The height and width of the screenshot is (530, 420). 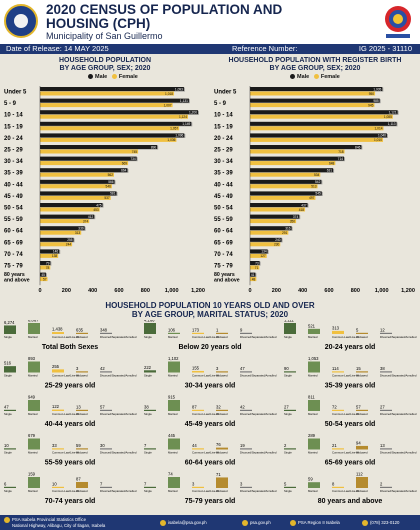 What do you see at coordinates (6, 406) in the screenshot?
I see `marital-value-label: 47` at bounding box center [6, 406].